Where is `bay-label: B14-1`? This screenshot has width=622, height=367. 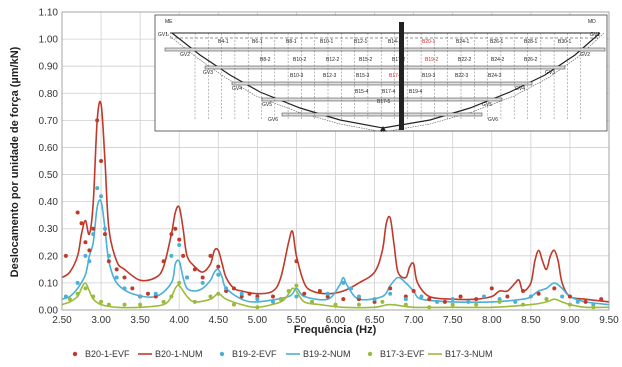 bay-label: B14-1 is located at coordinates (395, 42).